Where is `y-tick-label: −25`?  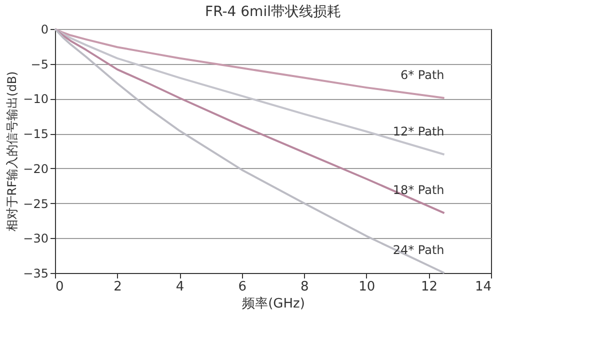 y-tick-label: −25 is located at coordinates (35, 203).